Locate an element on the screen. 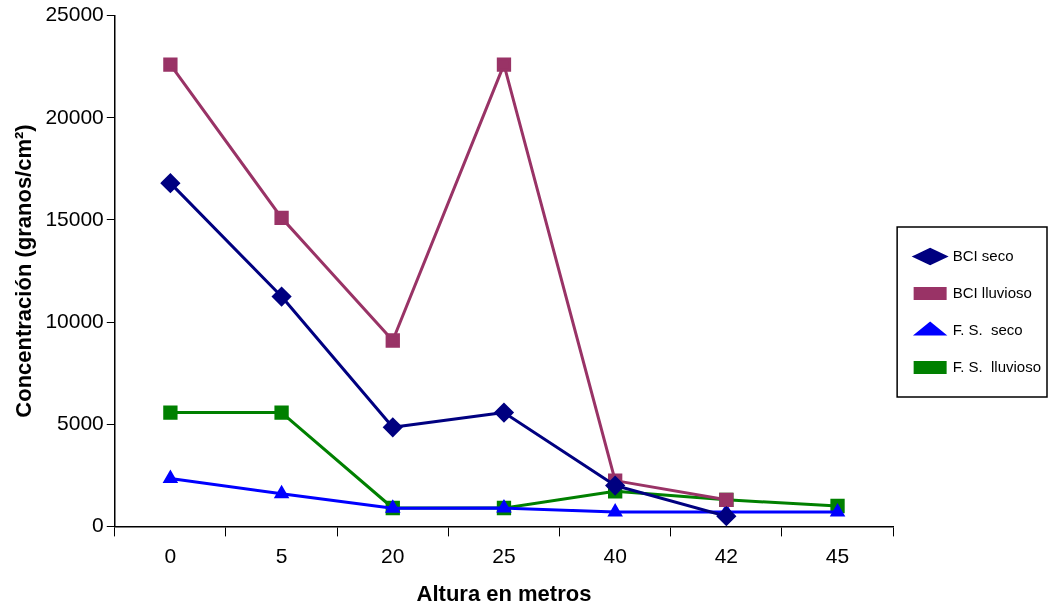  x-tick-label: 20 is located at coordinates (393, 555).